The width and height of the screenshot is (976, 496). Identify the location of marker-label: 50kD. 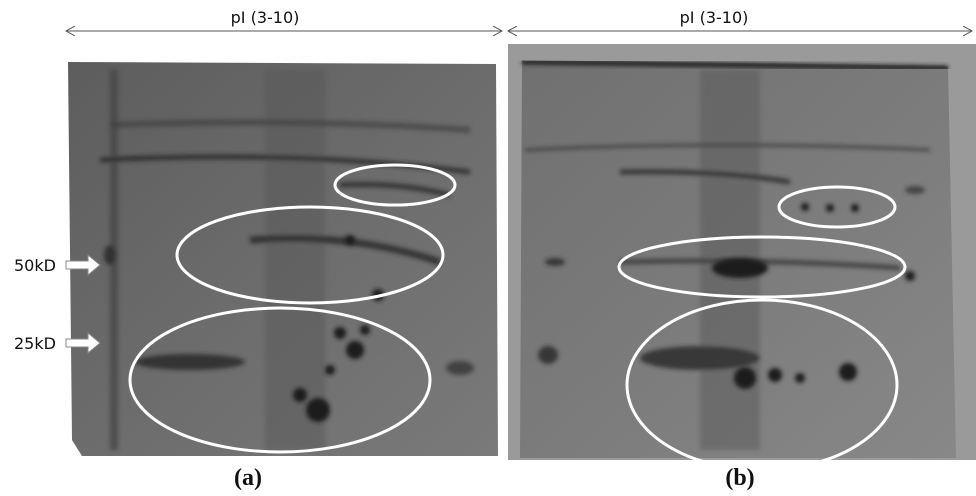
(35, 265).